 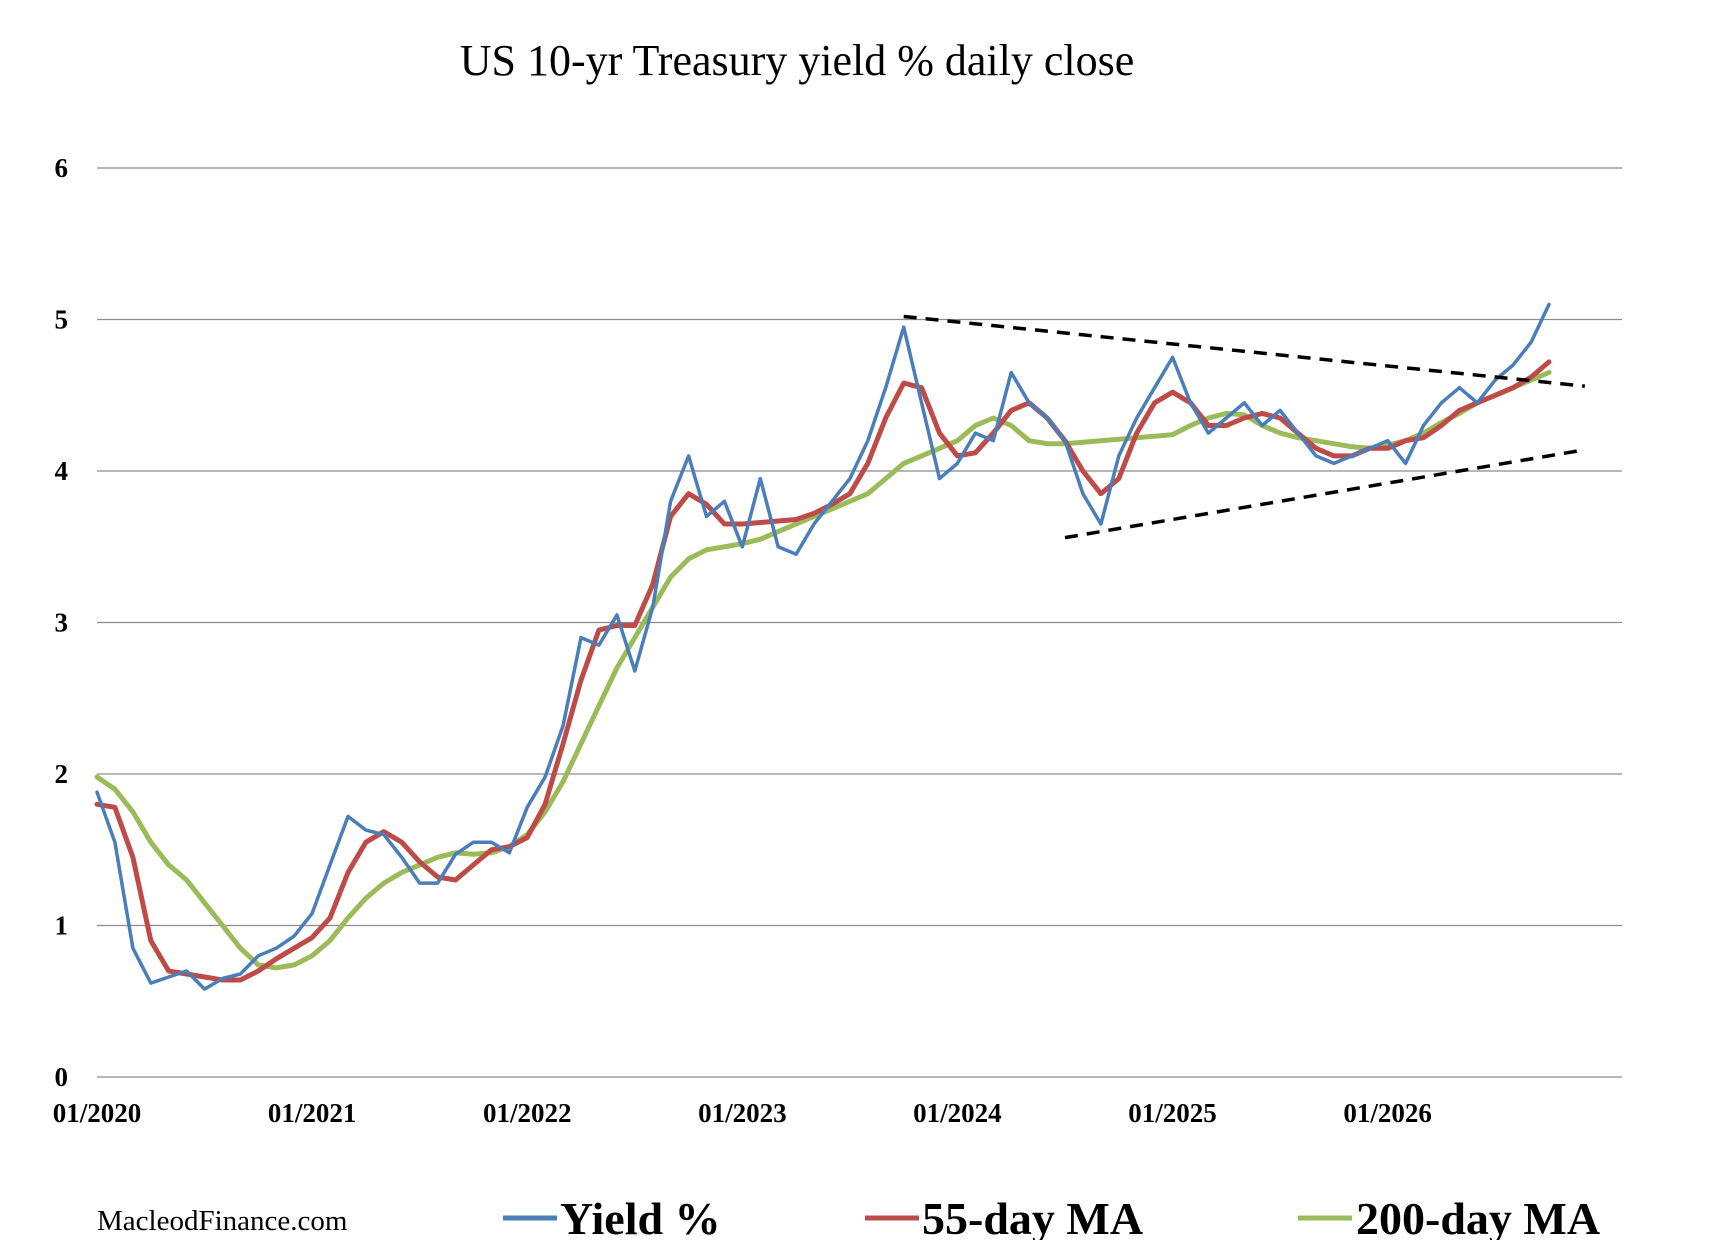 What do you see at coordinates (1478, 1216) in the screenshot?
I see `legend-label-200-day-ma: 200-day MA` at bounding box center [1478, 1216].